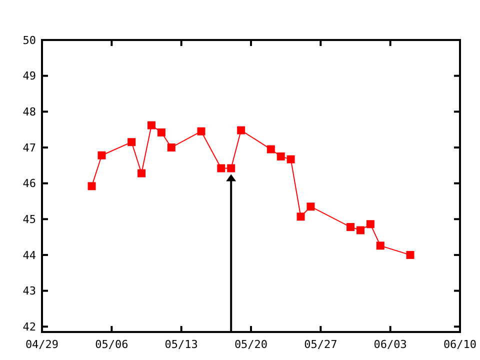 This screenshot has height=360, width=480. What do you see at coordinates (321, 344) in the screenshot?
I see `x-tick-label: 05/27` at bounding box center [321, 344].